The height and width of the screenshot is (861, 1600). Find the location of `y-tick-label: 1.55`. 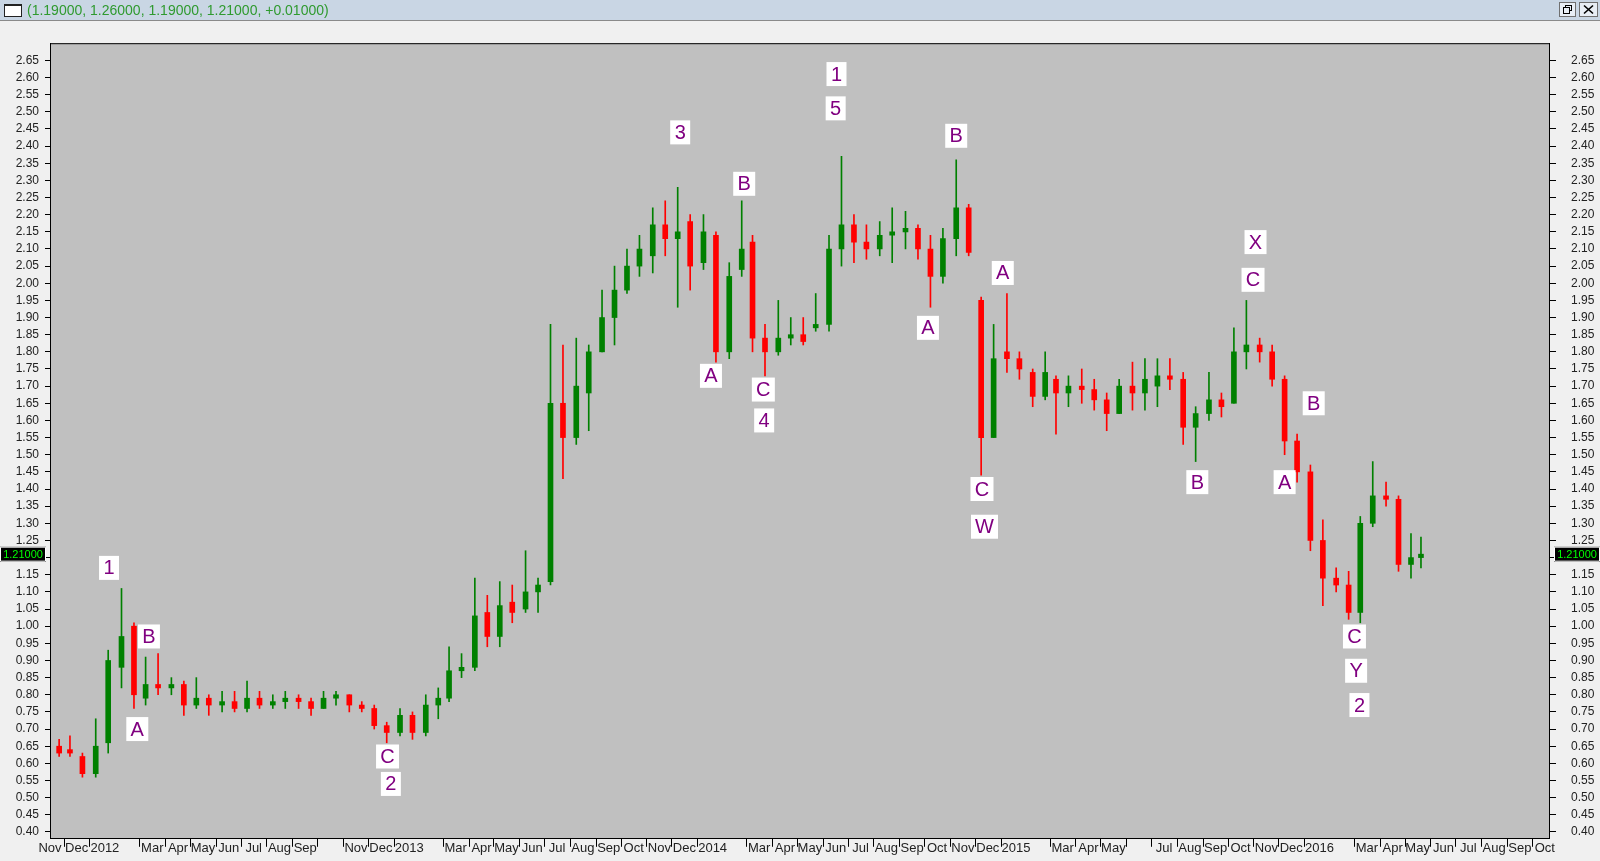

y-tick-label: 1.55 is located at coordinates (27, 436).